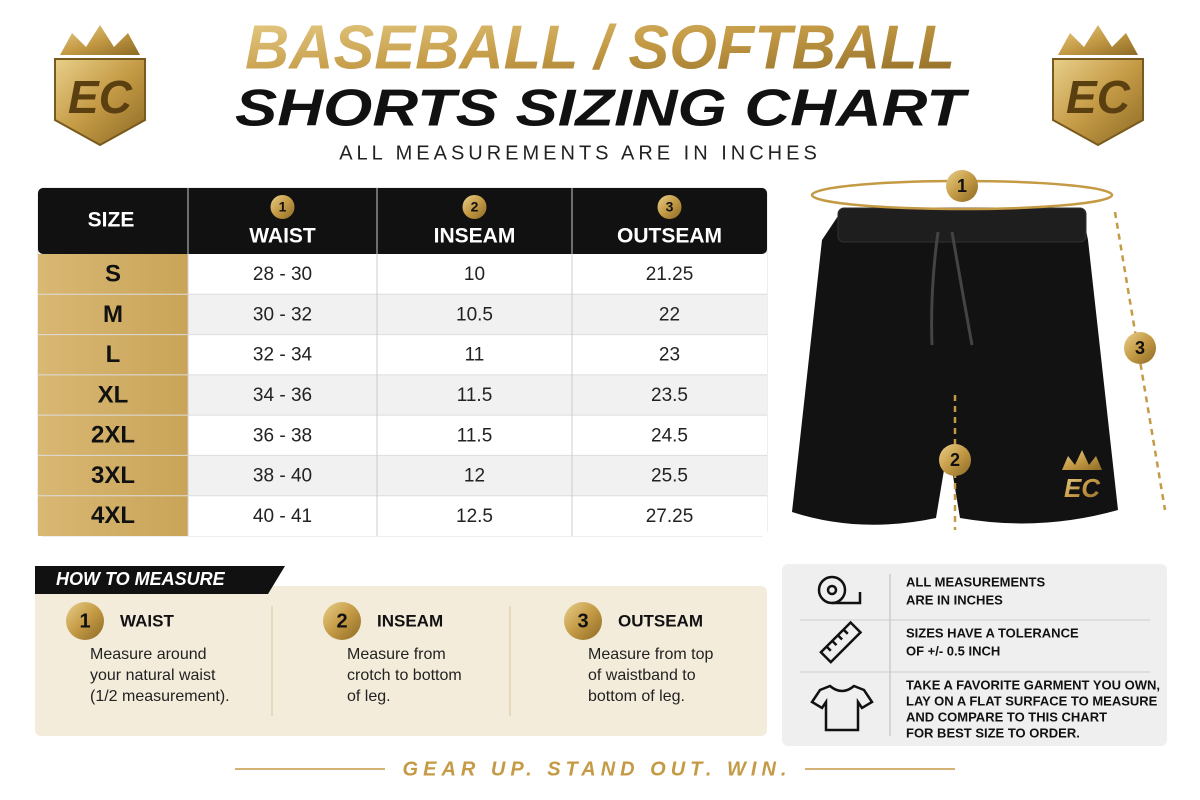 This screenshot has width=1200, height=800. Describe the element at coordinates (153, 675) in the screenshot. I see `step-text: your natural waist` at that location.